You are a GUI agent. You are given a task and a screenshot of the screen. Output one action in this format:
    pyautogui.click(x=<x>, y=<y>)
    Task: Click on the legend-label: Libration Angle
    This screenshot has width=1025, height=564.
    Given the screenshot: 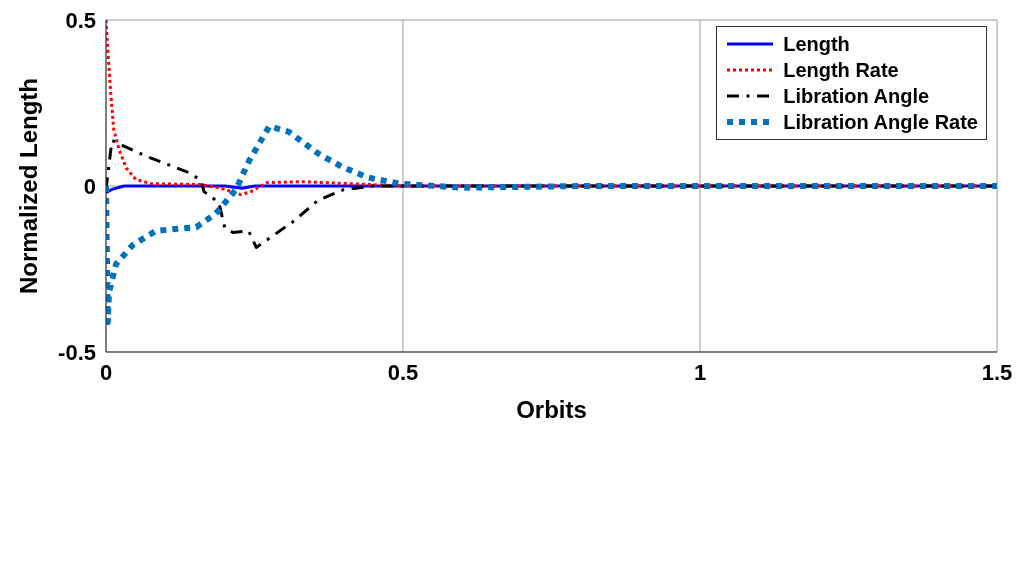 What is the action you would take?
    pyautogui.click(x=856, y=96)
    